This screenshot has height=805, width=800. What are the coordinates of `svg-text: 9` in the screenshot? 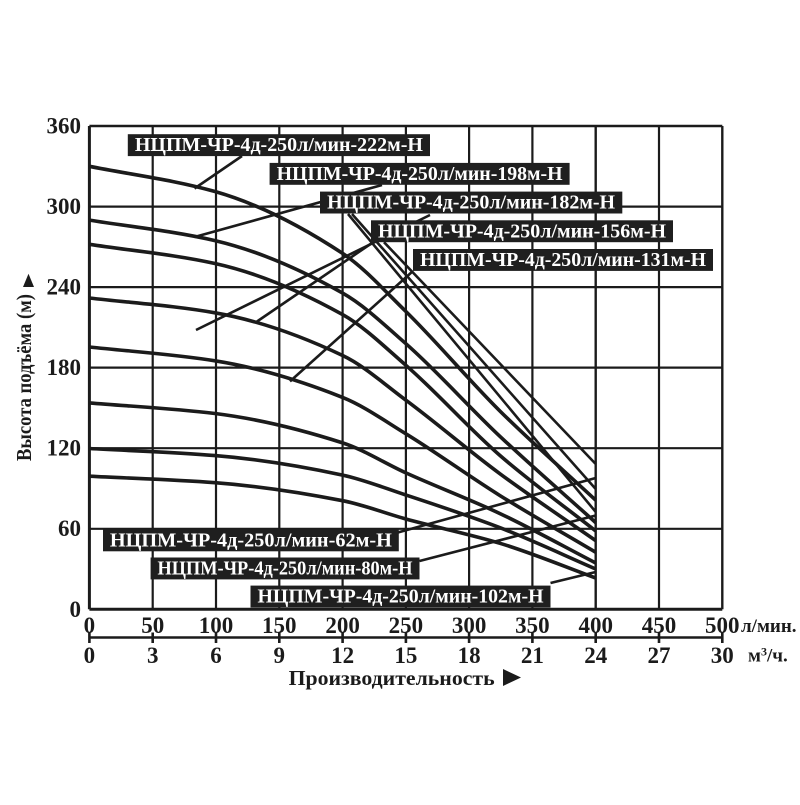 It's located at (280, 655).